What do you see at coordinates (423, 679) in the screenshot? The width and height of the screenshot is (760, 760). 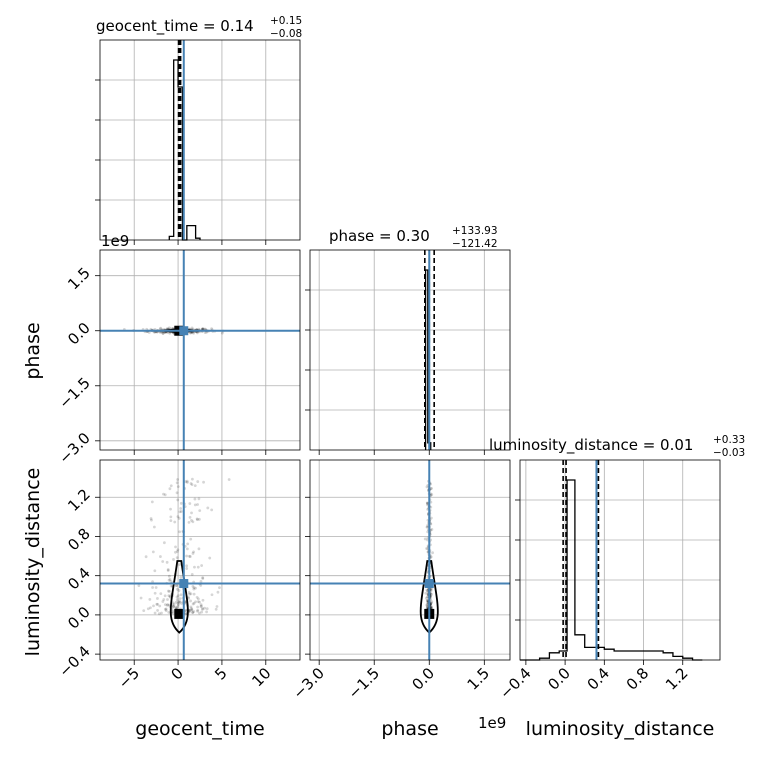 I see `x-tick-label-phase: 0.0` at bounding box center [423, 679].